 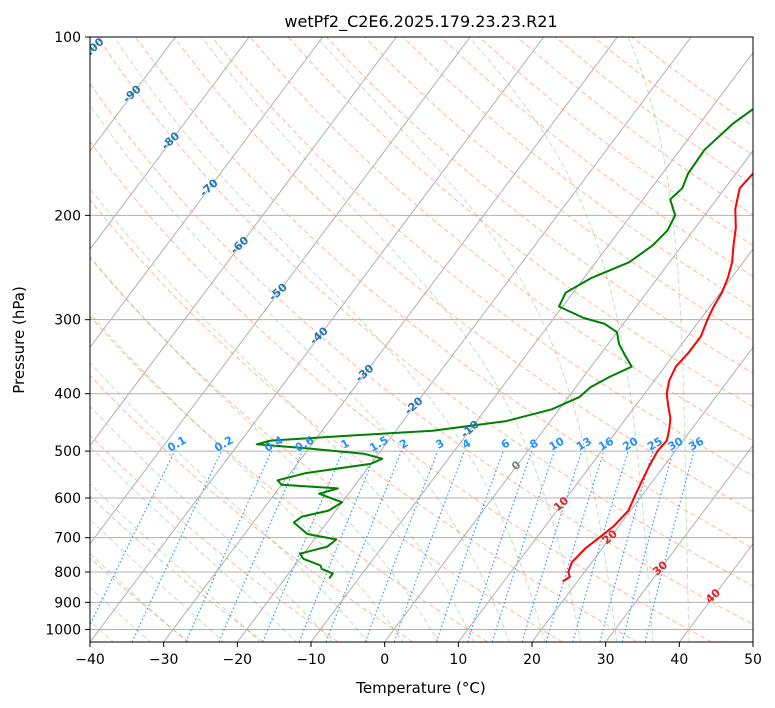 What do you see at coordinates (164, 660) in the screenshot?
I see `x-tick-label: −30` at bounding box center [164, 660].